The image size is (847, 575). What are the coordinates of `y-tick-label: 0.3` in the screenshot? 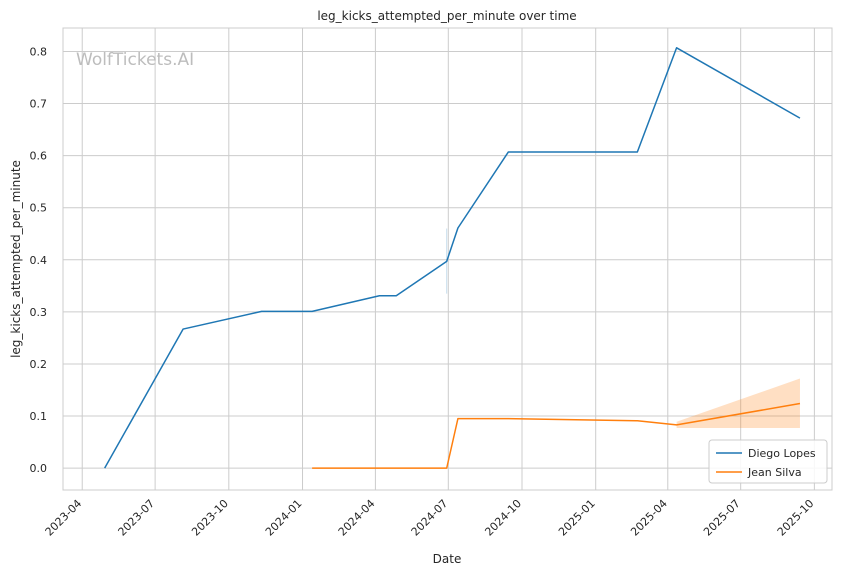 It's located at (39, 312).